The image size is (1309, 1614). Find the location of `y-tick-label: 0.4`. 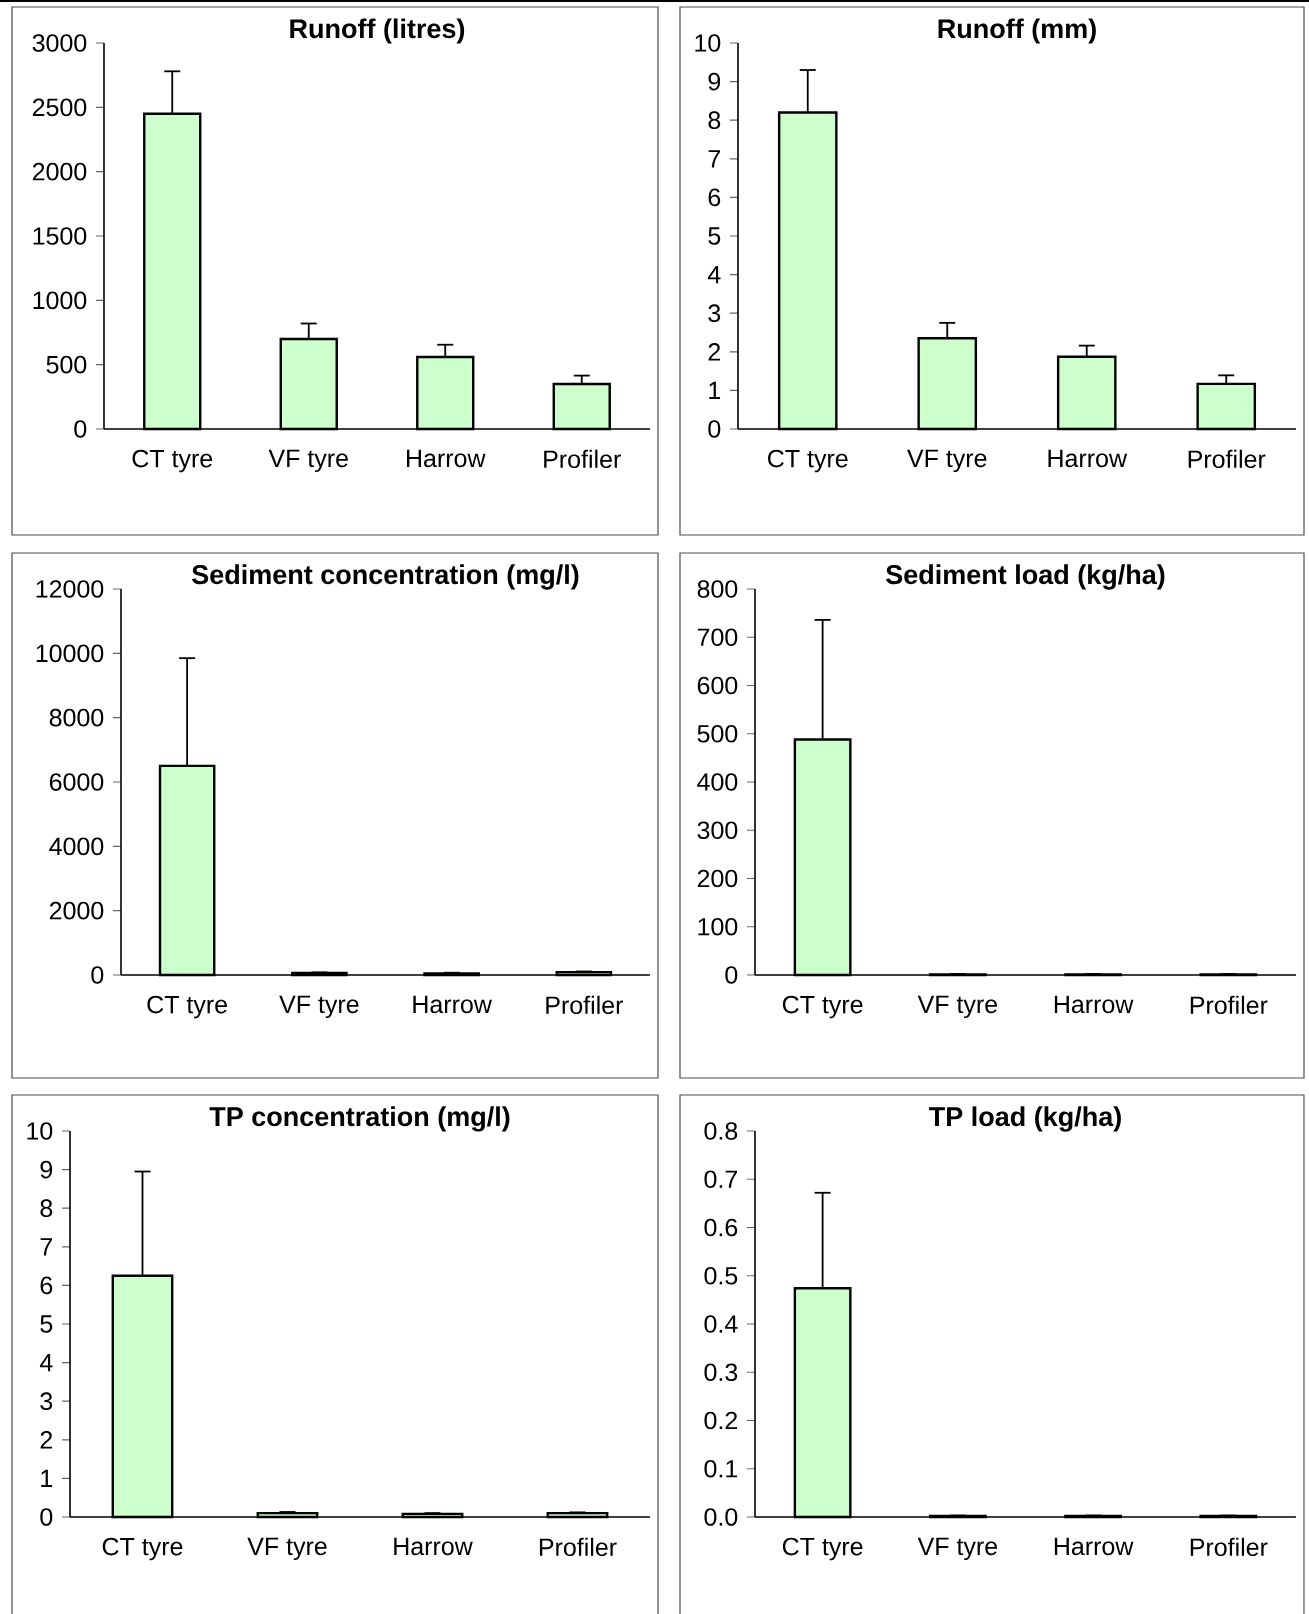

y-tick-label: 0.4 is located at coordinates (721, 1324).